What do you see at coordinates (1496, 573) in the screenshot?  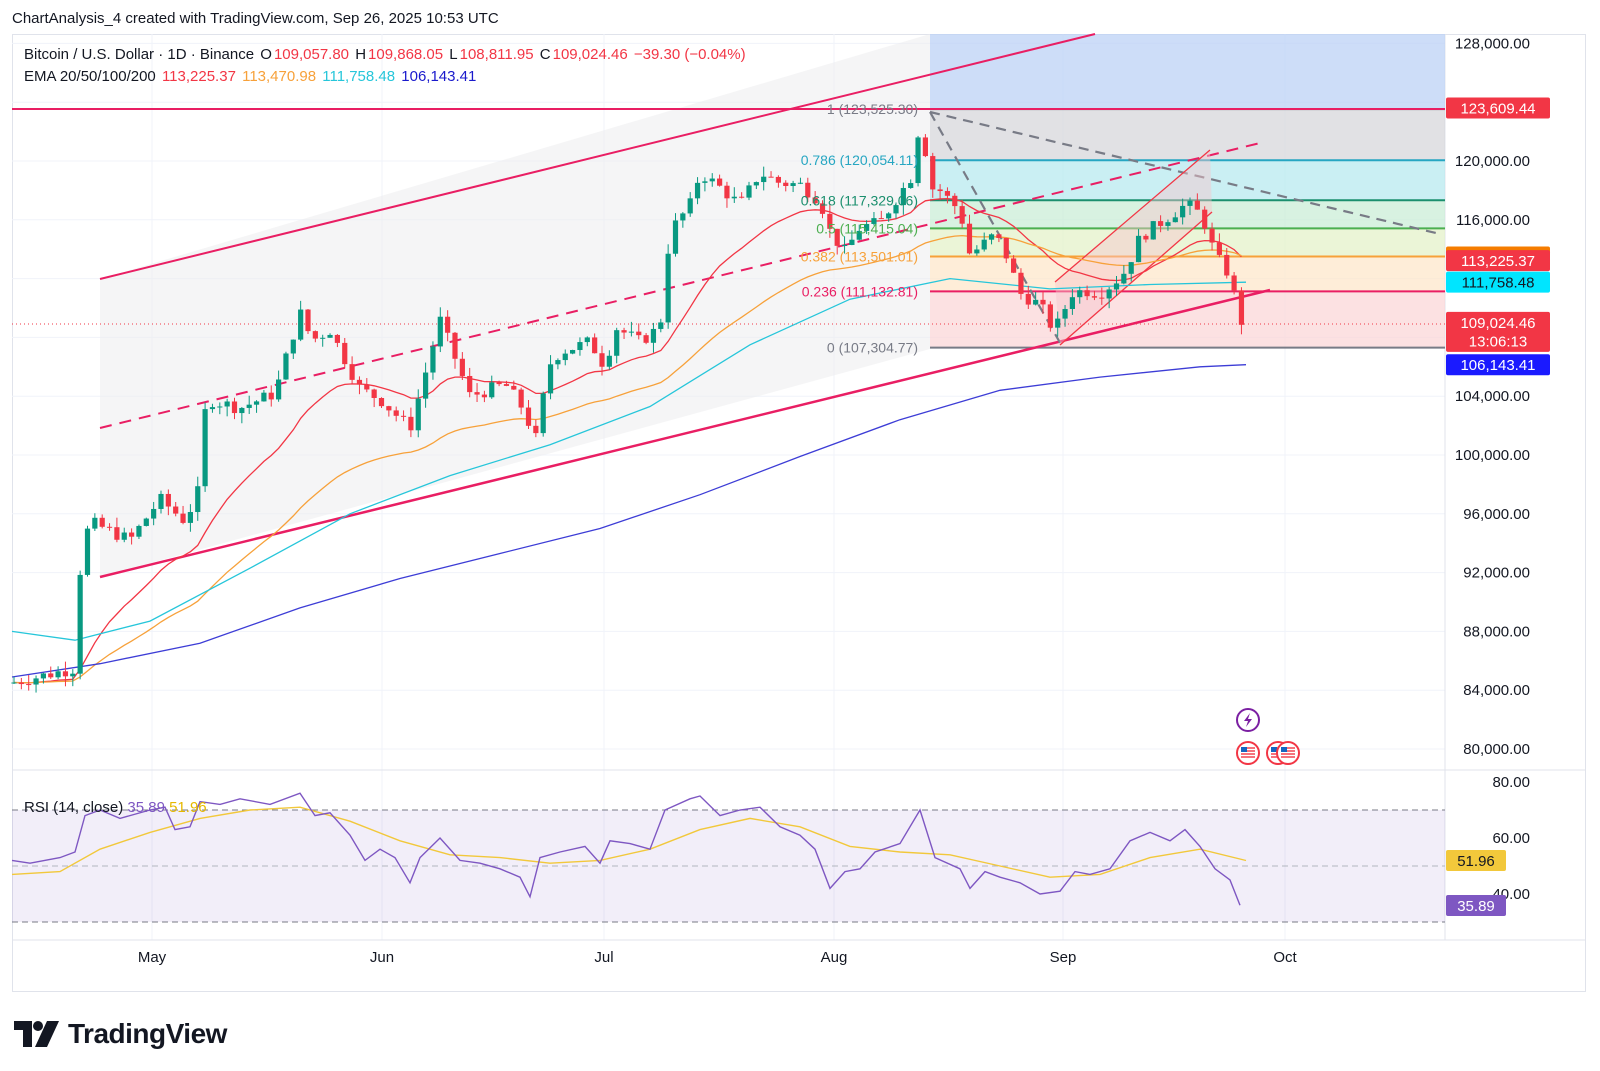 I see `y-tick-label: 92,000.00` at bounding box center [1496, 573].